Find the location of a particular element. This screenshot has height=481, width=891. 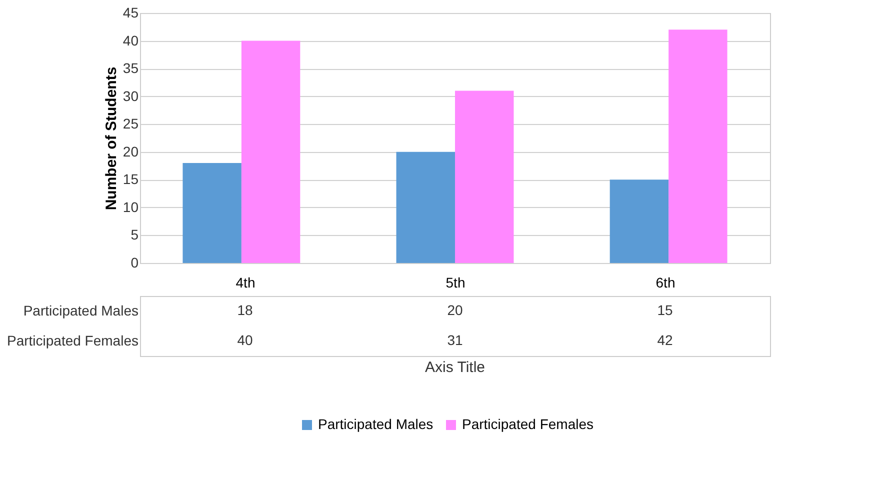

y-tick-label: 15 is located at coordinates (130, 179).